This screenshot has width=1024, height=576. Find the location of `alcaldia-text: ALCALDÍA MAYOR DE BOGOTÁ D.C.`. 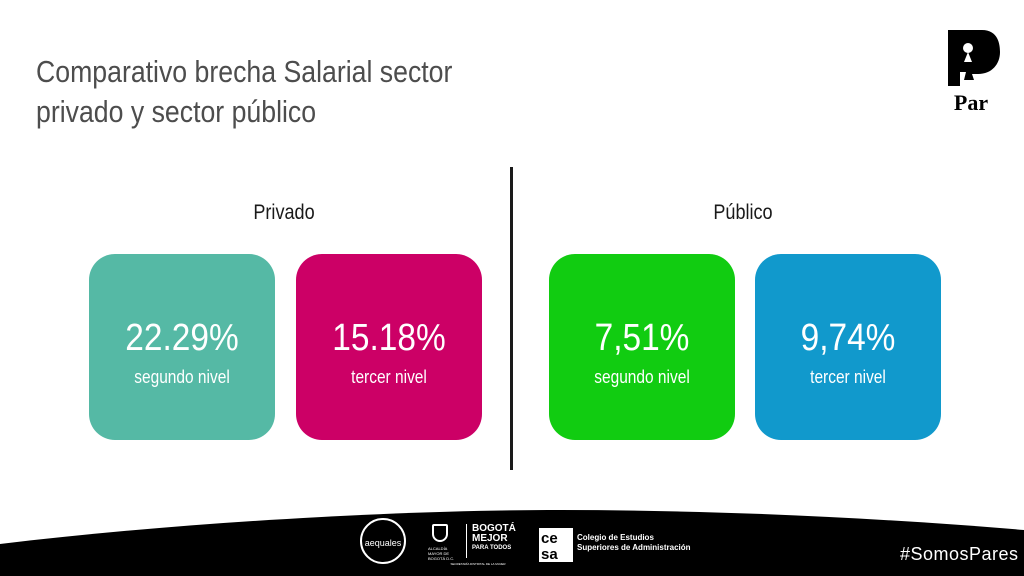

alcaldia-text: ALCALDÍA MAYOR DE BOGOTÁ D.C. is located at coordinates (441, 553).